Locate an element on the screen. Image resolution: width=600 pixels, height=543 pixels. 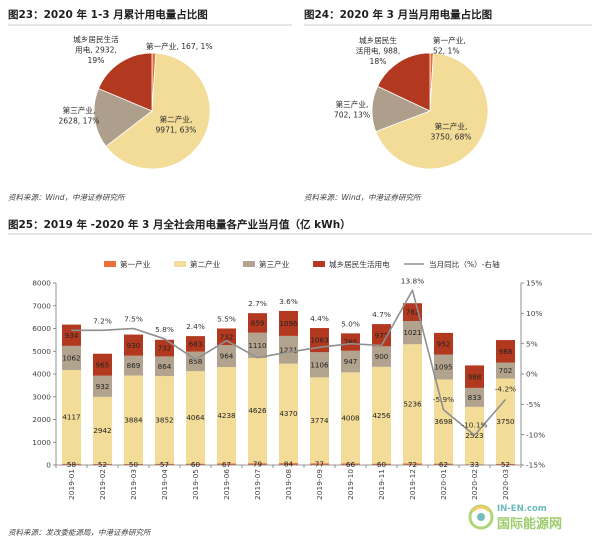
pie-label-line: 19% is located at coordinates (96, 60).